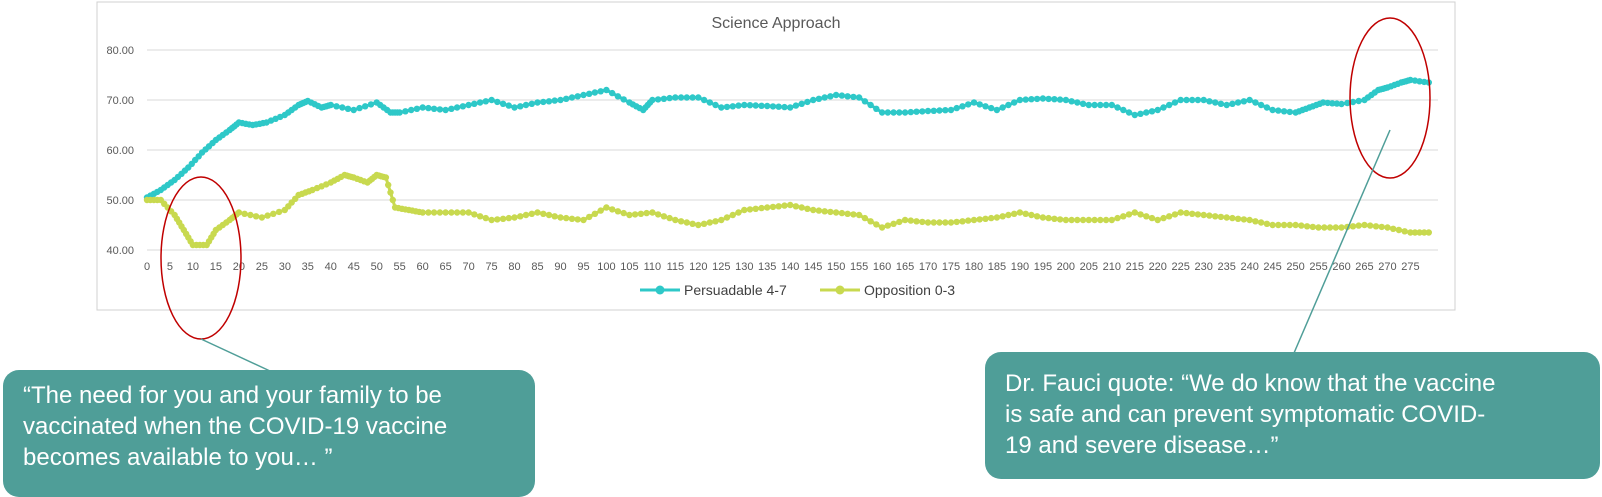  What do you see at coordinates (1390, 98) in the screenshot?
I see `highlight-ellipse-right` at bounding box center [1390, 98].